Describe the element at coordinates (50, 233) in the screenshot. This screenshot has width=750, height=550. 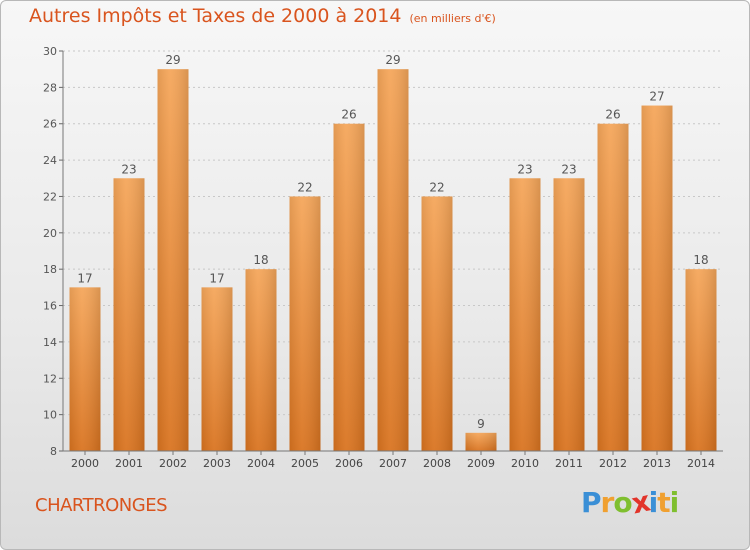
I see `y-tick-label: 20` at that location.